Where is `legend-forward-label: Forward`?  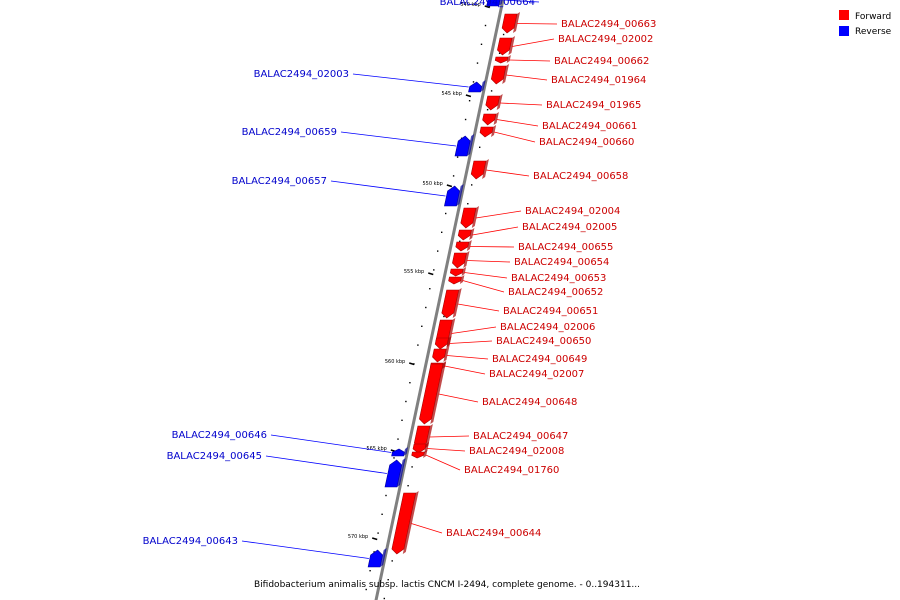 legend-forward-label: Forward is located at coordinates (873, 17).